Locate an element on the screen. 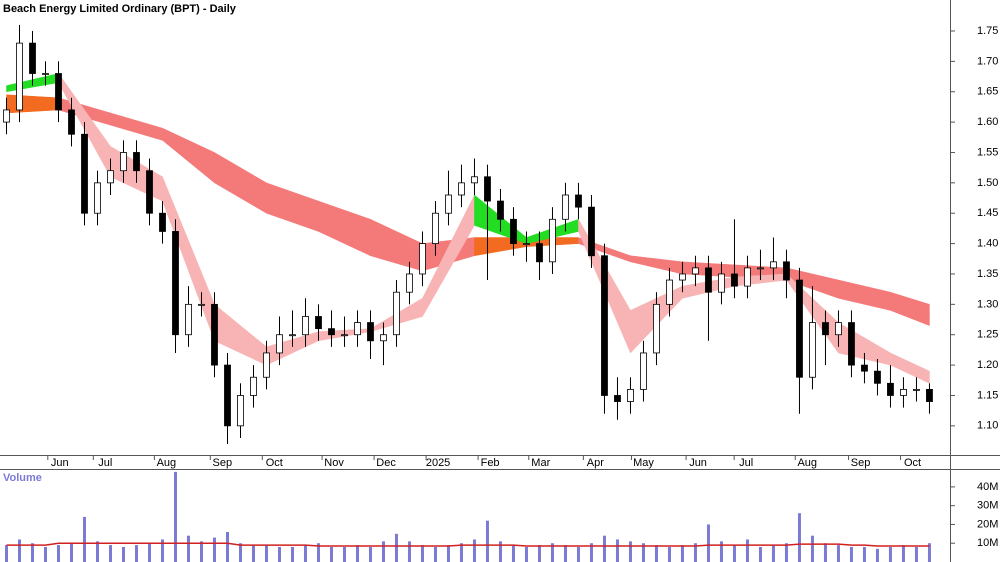 Image resolution: width=1000 pixels, height=562 pixels. x-tick-label: May is located at coordinates (643, 463).